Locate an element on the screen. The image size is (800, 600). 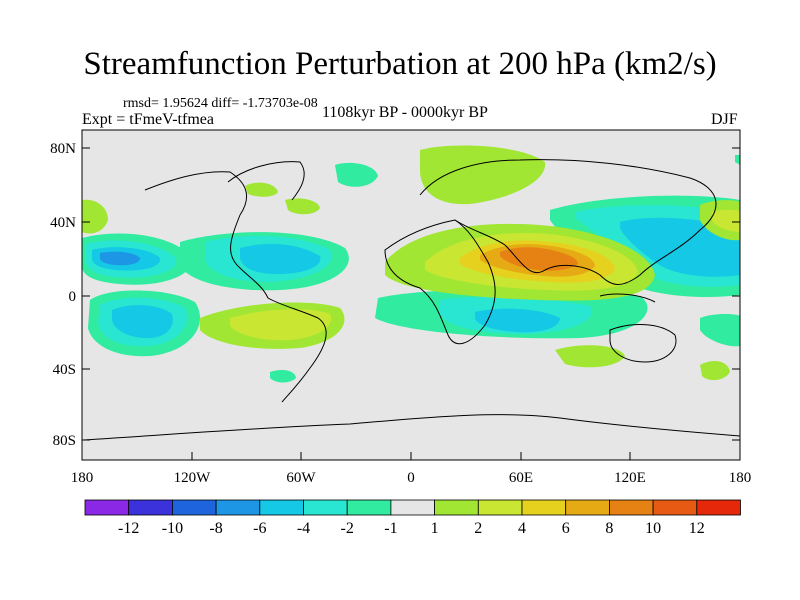
colorbar-label: -1 is located at coordinates (390, 528).